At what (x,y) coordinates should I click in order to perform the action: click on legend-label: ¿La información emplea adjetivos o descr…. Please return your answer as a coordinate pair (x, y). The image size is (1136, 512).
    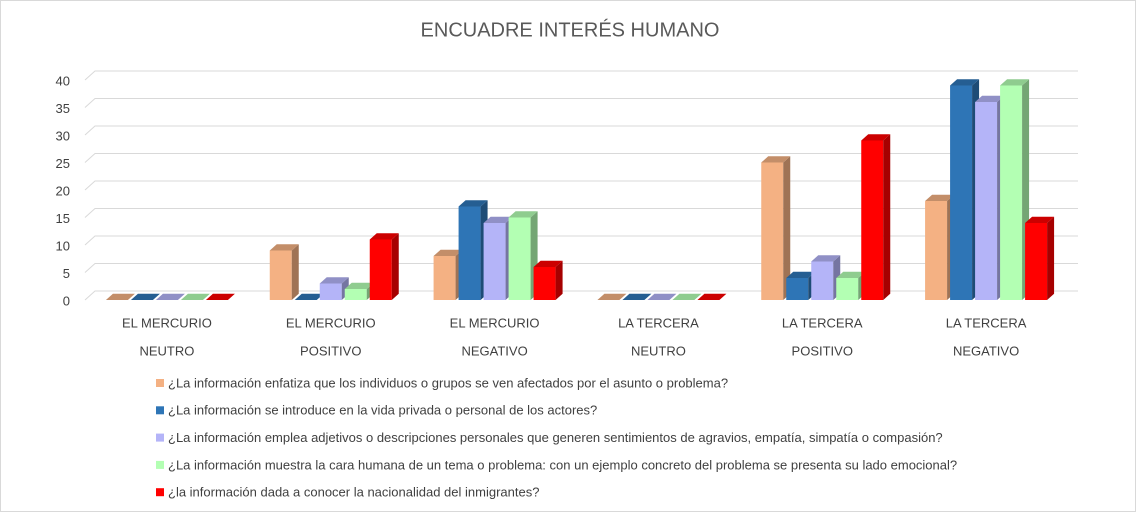
    Looking at the image, I should click on (555, 437).